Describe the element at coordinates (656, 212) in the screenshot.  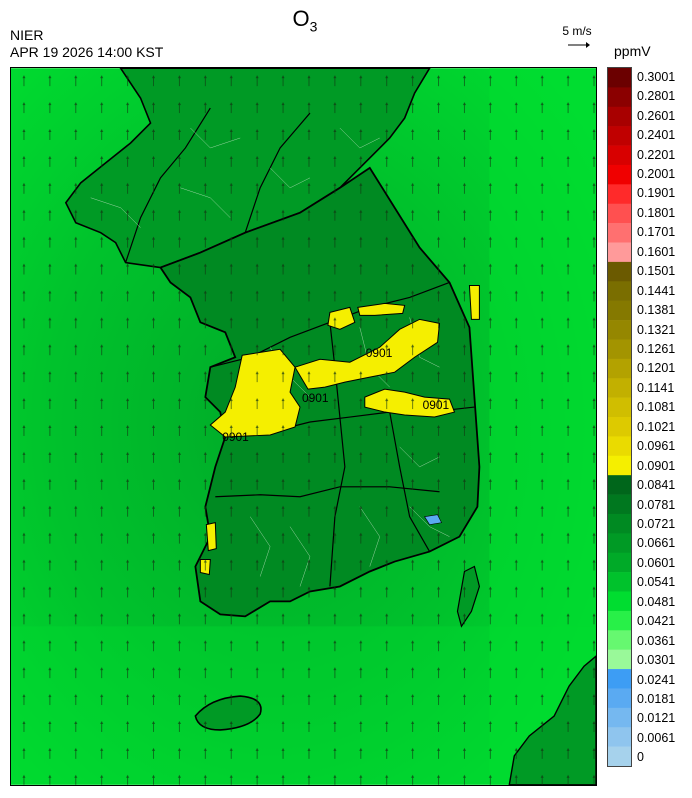
I see `legend-label: 0.1801` at that location.